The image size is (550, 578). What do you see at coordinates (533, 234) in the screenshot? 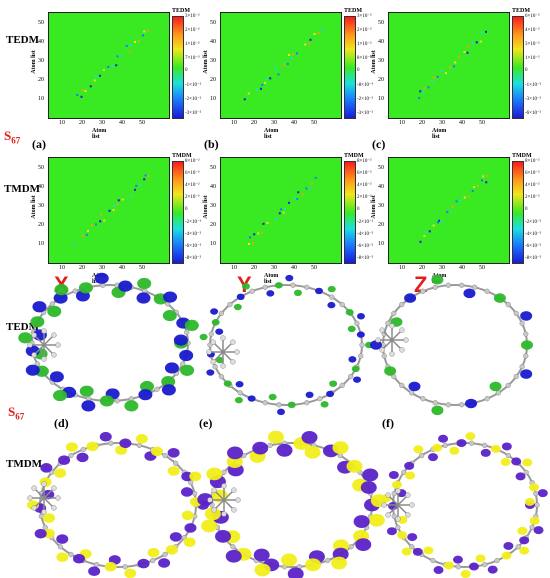
I see `colorbar-tick-label: -4×10⁻²` at bounding box center [533, 234].